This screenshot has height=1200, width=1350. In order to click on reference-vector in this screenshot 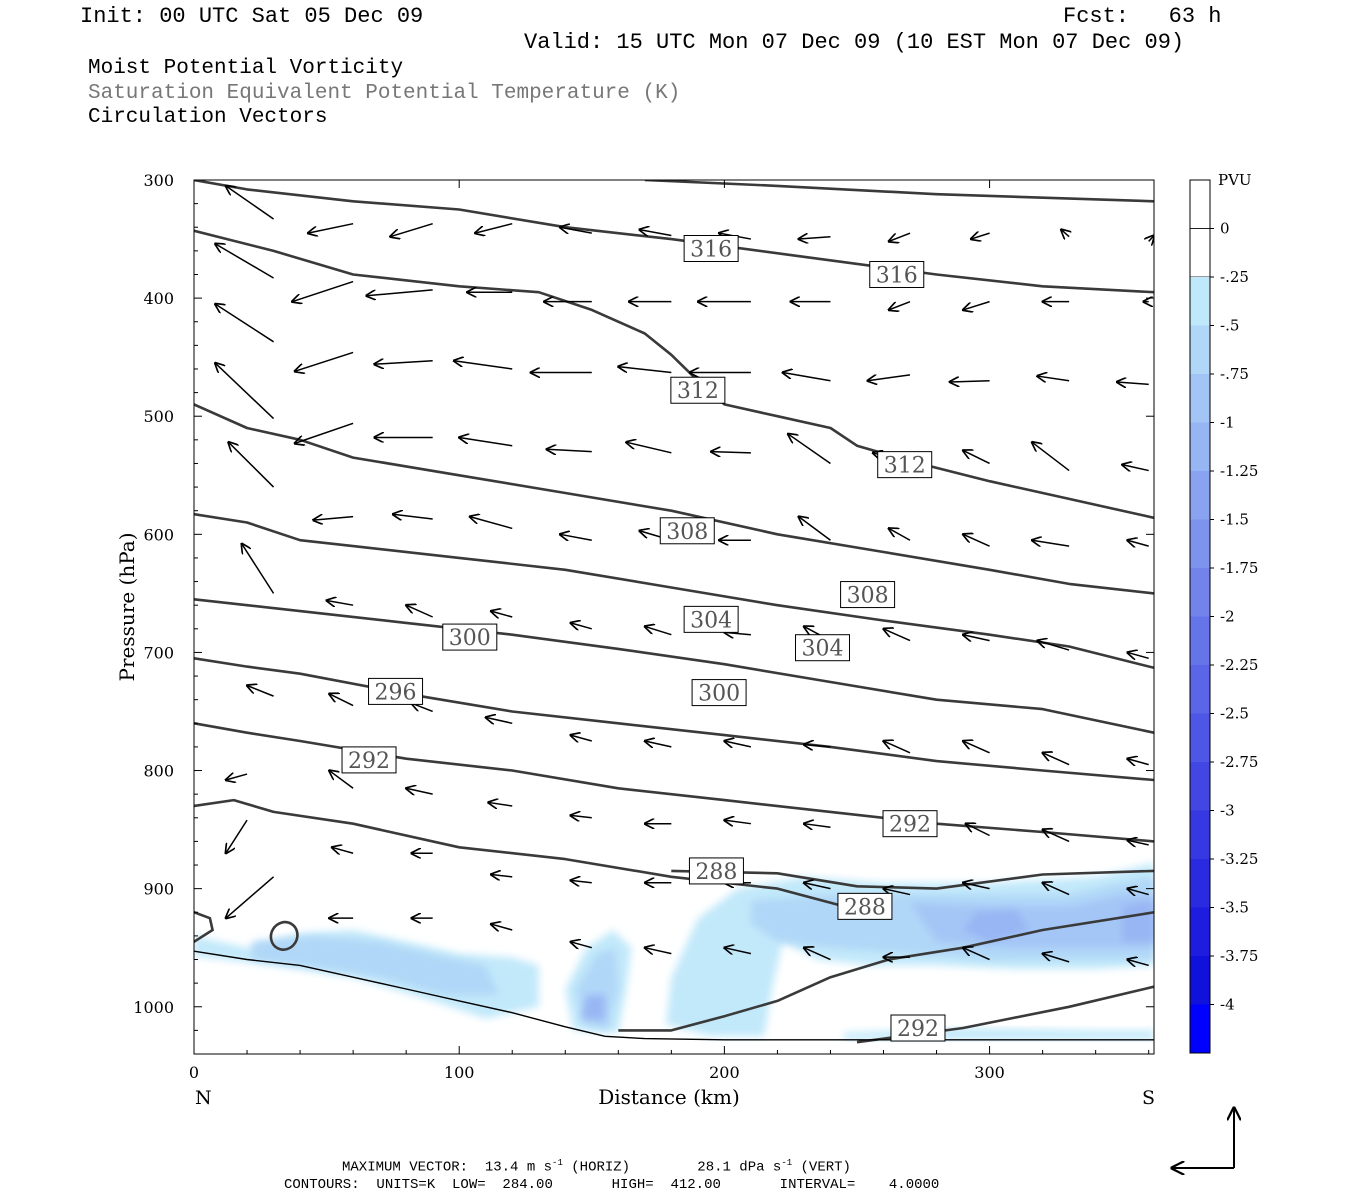, I will do `click(1203, 1138)`.